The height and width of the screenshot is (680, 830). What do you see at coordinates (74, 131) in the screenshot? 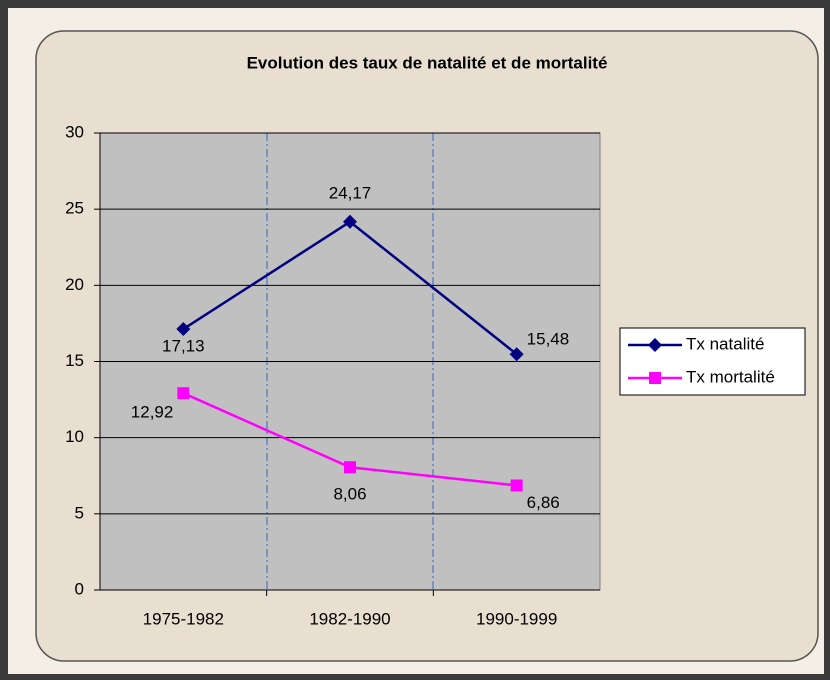
I see `y-tick-label: 30` at bounding box center [74, 131].